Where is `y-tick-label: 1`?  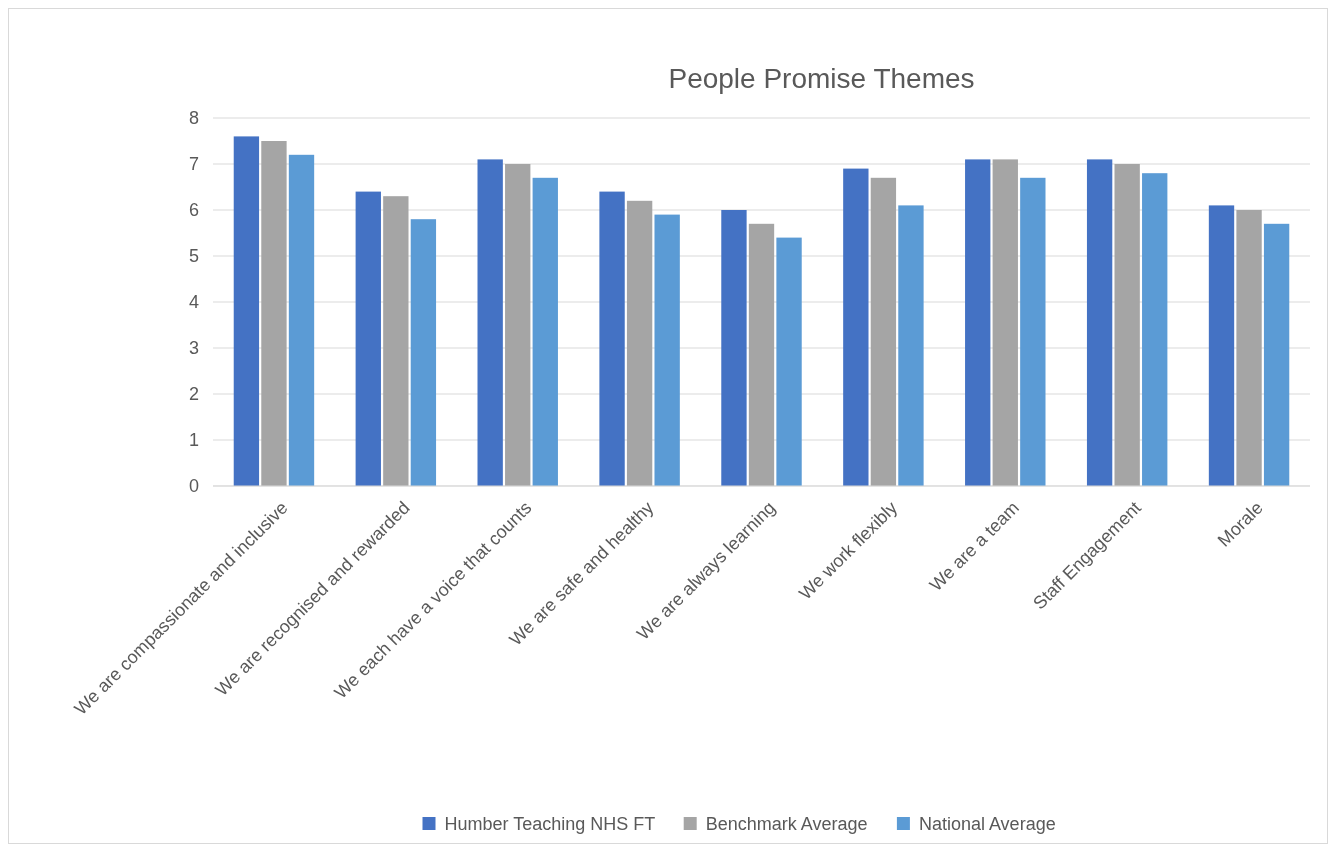
y-tick-label: 1 is located at coordinates (193, 440).